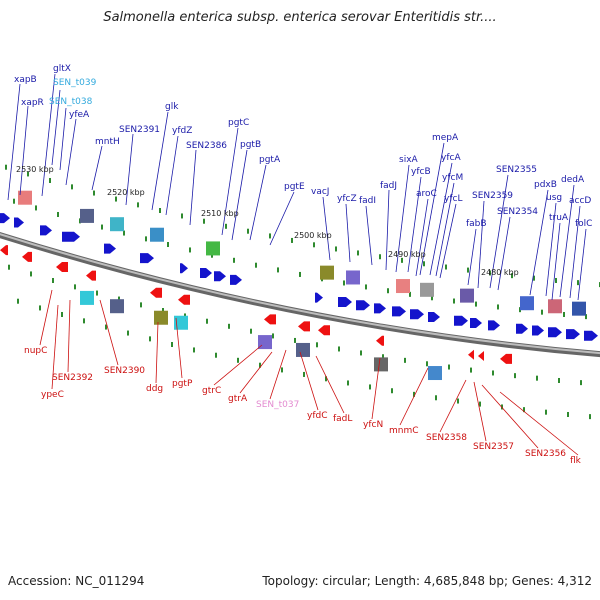  I want to click on gene-label-fabB: fabB, so click(476, 224).